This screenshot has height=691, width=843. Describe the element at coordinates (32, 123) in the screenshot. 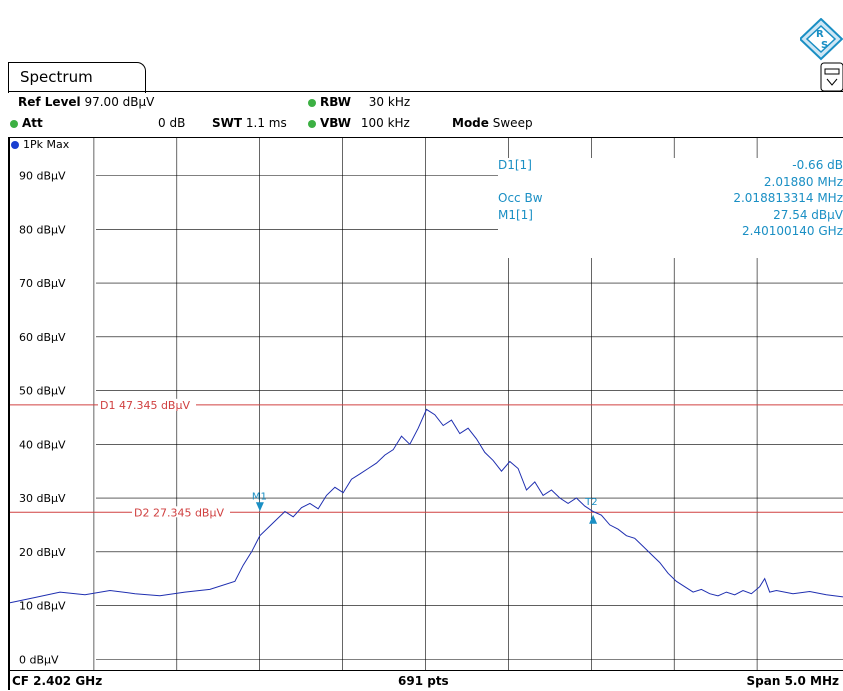

I see `att-label: Att` at that location.